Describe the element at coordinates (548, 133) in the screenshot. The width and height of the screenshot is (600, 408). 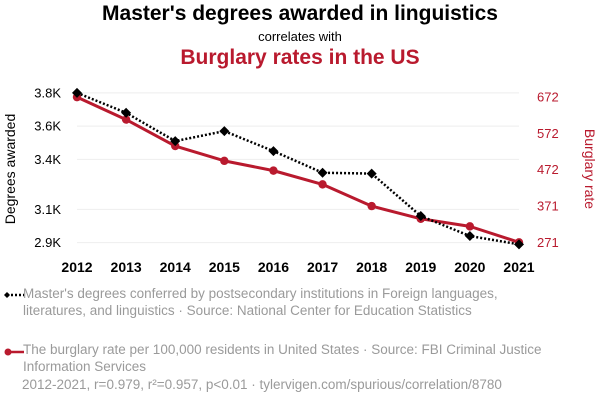
I see `right-tick-label: 572` at that location.